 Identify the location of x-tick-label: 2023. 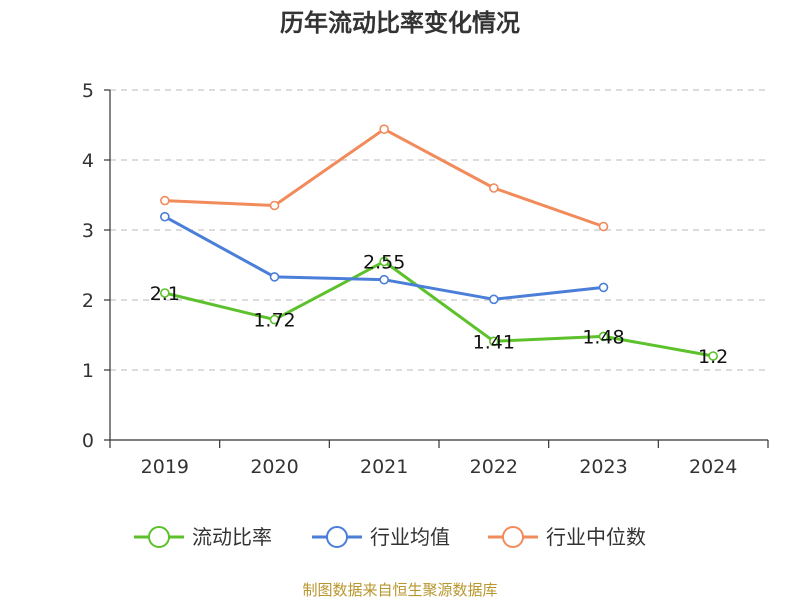
(603, 467).